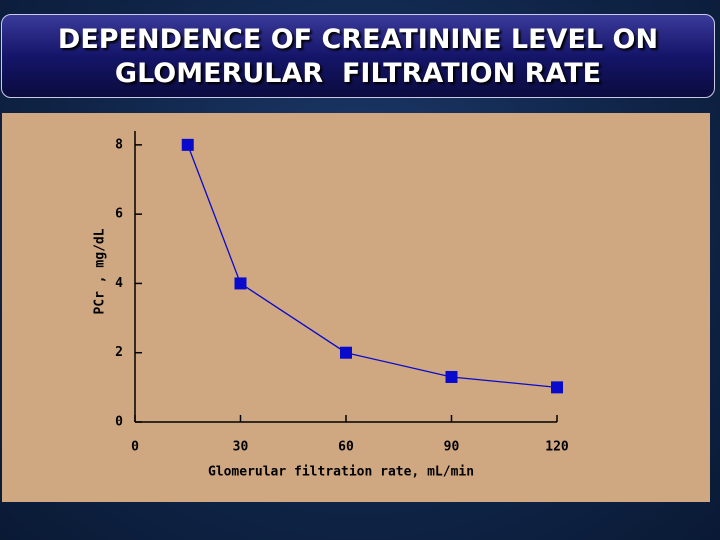  I want to click on y-tick-label: 8, so click(119, 144).